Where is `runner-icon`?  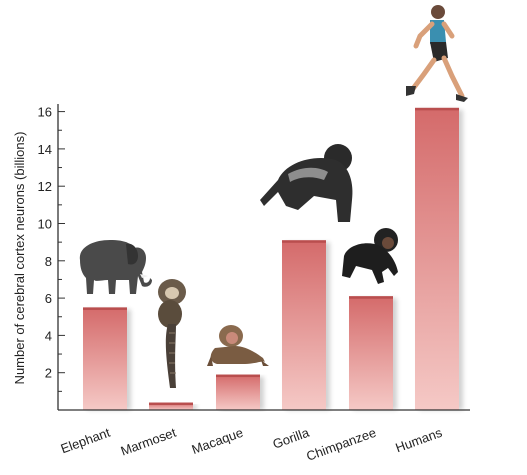 runner-icon is located at coordinates (437, 53).